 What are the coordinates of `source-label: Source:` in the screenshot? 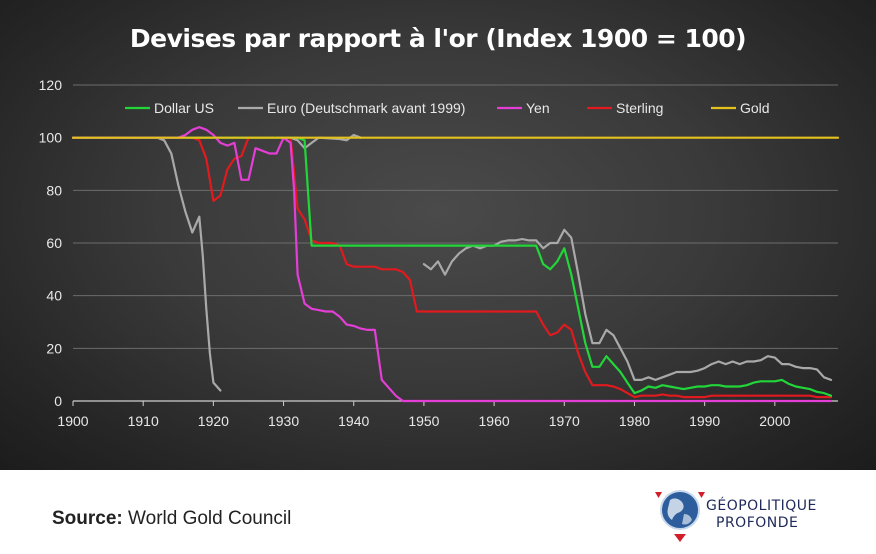 It's located at (87, 518).